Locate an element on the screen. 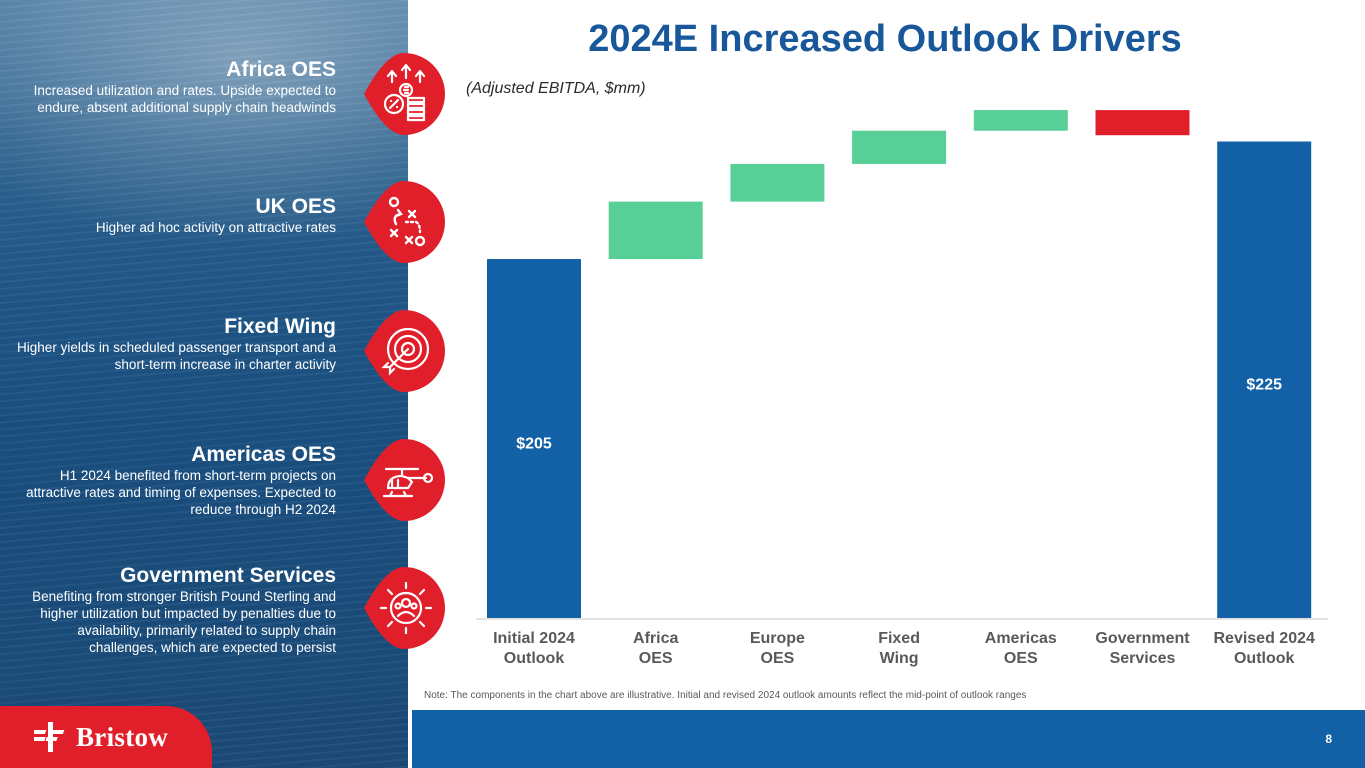 The height and width of the screenshot is (768, 1365). category-label: Europe is located at coordinates (777, 638).